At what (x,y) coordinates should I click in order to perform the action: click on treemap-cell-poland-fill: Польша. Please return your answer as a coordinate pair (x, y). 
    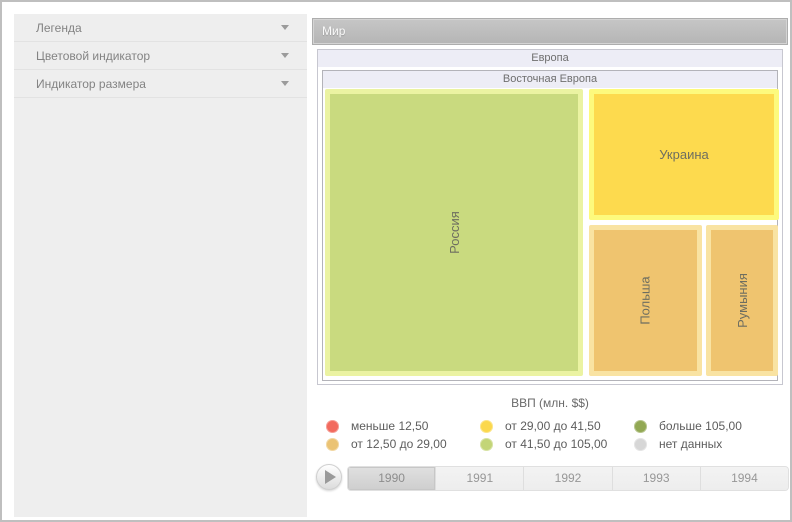
    Looking at the image, I should click on (645, 300).